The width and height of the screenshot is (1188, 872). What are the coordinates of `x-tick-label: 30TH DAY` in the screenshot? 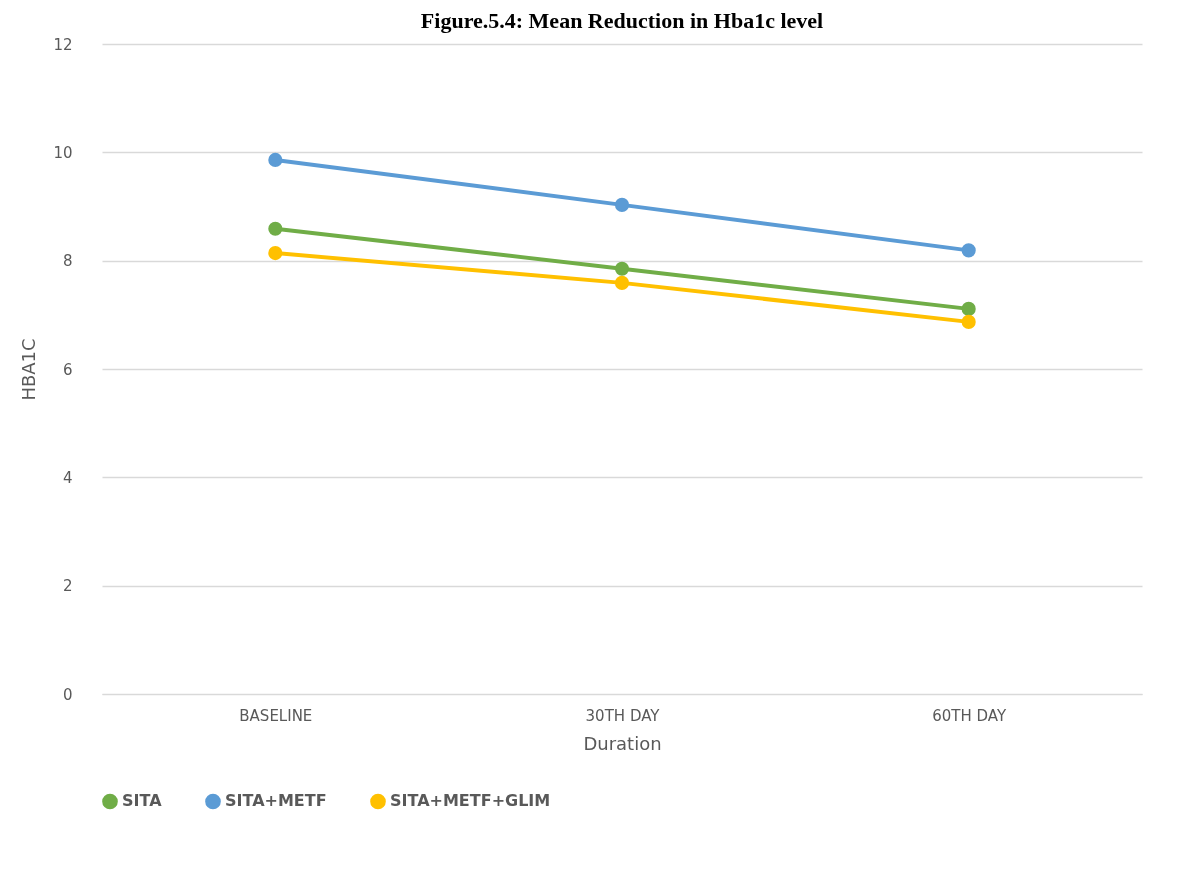 It's located at (623, 715).